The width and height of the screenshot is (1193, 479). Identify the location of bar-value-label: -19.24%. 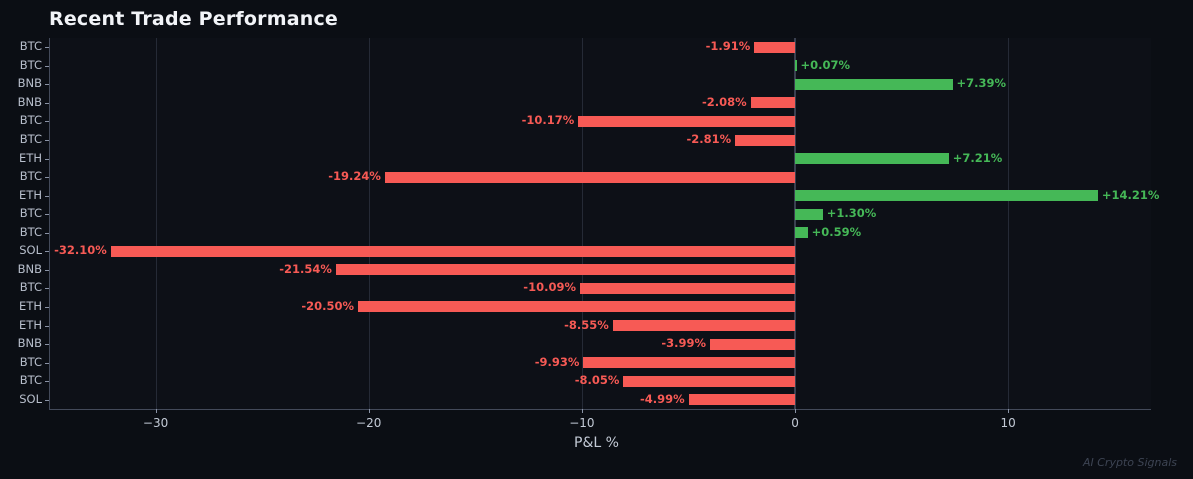
(354, 176).